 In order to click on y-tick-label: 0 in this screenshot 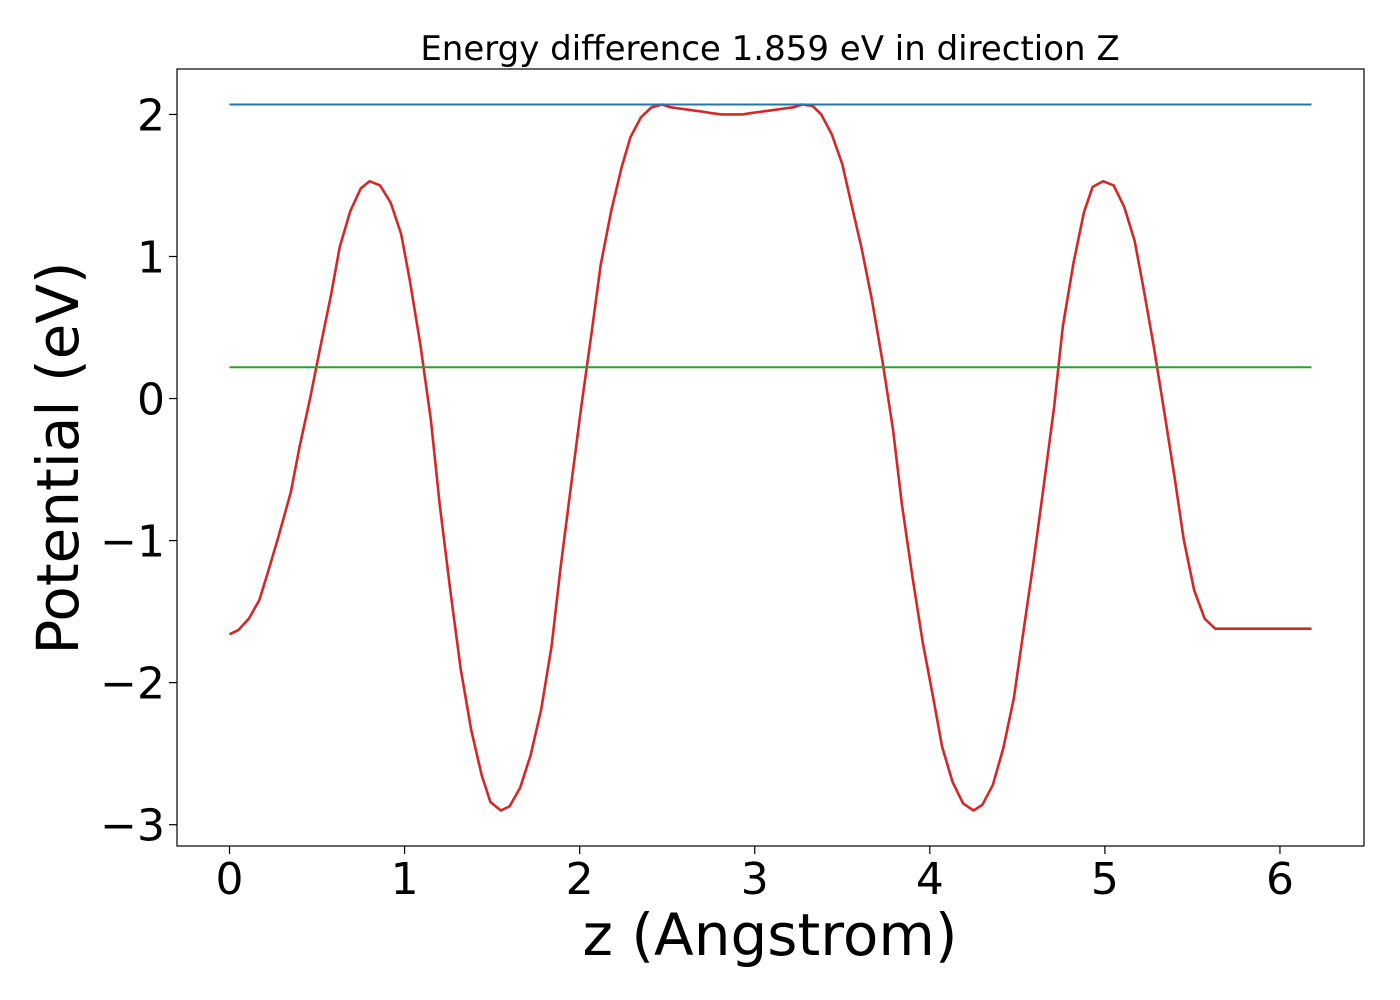, I will do `click(151, 400)`.